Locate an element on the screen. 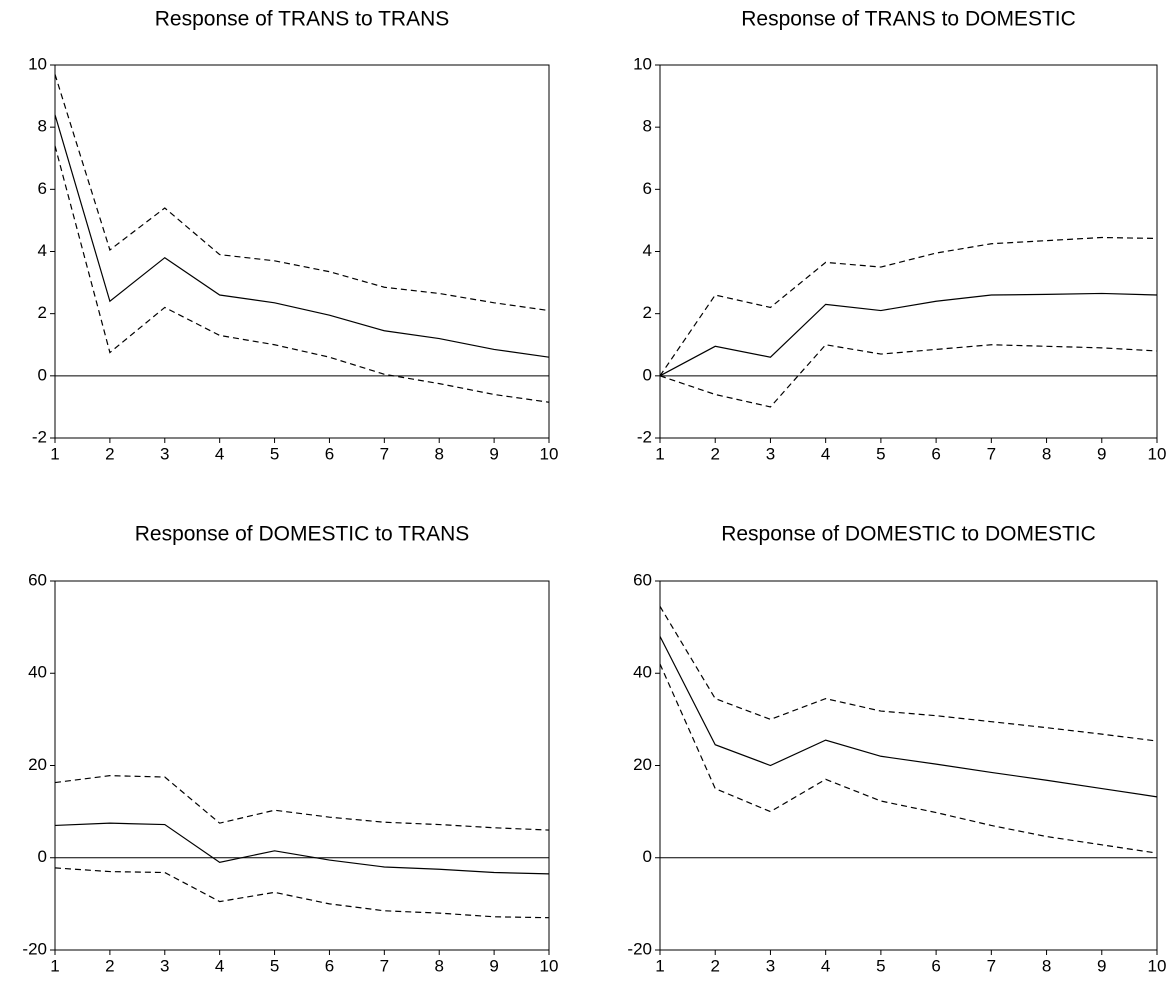  chart-title: Response of DOMESTIC to TRANS is located at coordinates (302, 534).